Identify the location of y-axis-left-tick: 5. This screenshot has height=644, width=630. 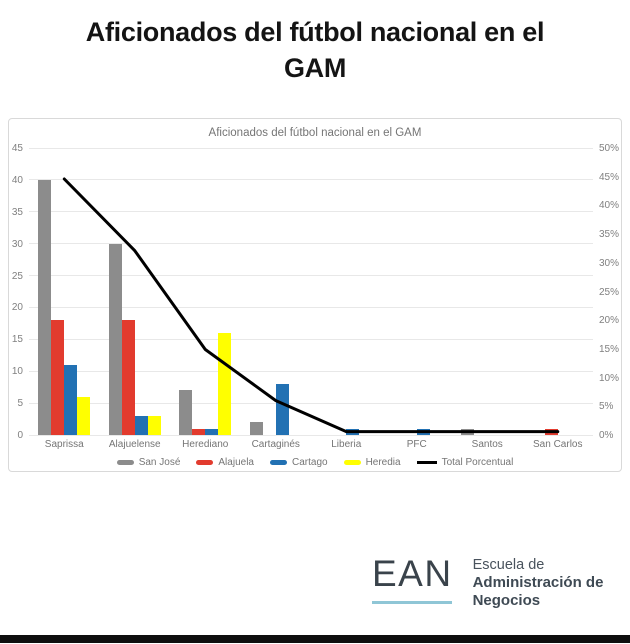
(20, 404).